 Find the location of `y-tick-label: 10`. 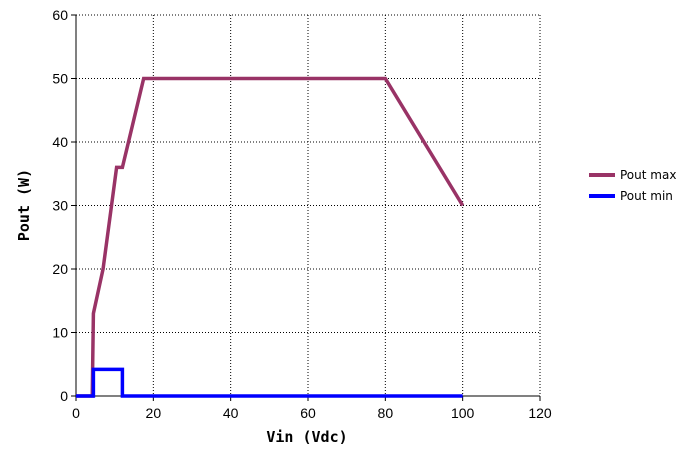

y-tick-label: 10 is located at coordinates (60, 333).